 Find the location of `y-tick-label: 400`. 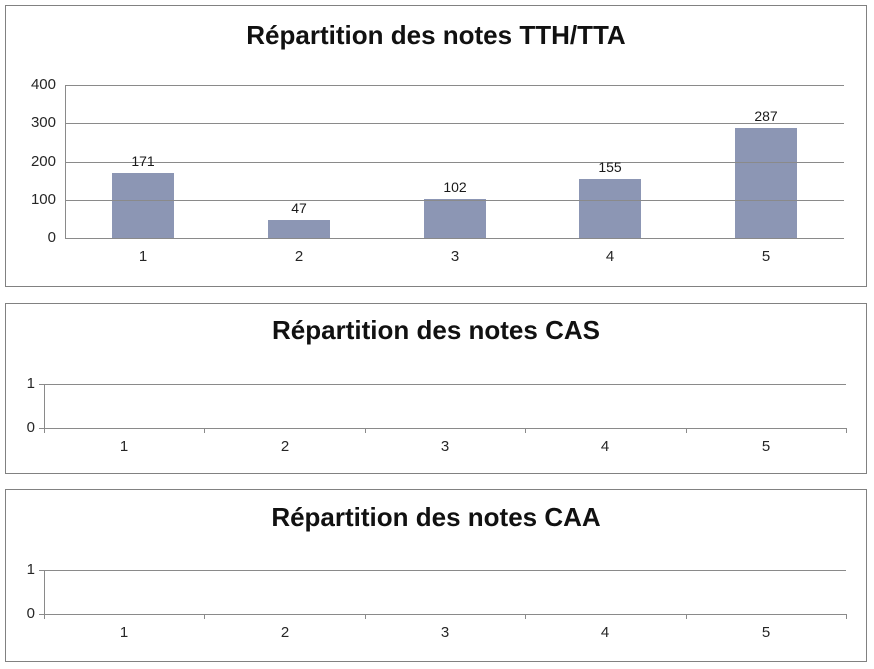

y-tick-label: 400 is located at coordinates (43, 84).